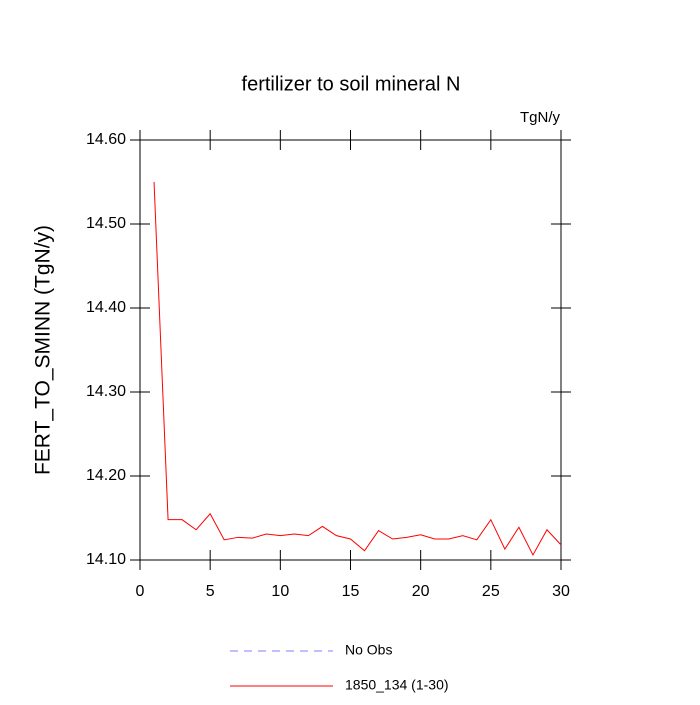 The height and width of the screenshot is (705, 700). Describe the element at coordinates (397, 685) in the screenshot. I see `legend-label: 1850_134 (1-30)` at that location.